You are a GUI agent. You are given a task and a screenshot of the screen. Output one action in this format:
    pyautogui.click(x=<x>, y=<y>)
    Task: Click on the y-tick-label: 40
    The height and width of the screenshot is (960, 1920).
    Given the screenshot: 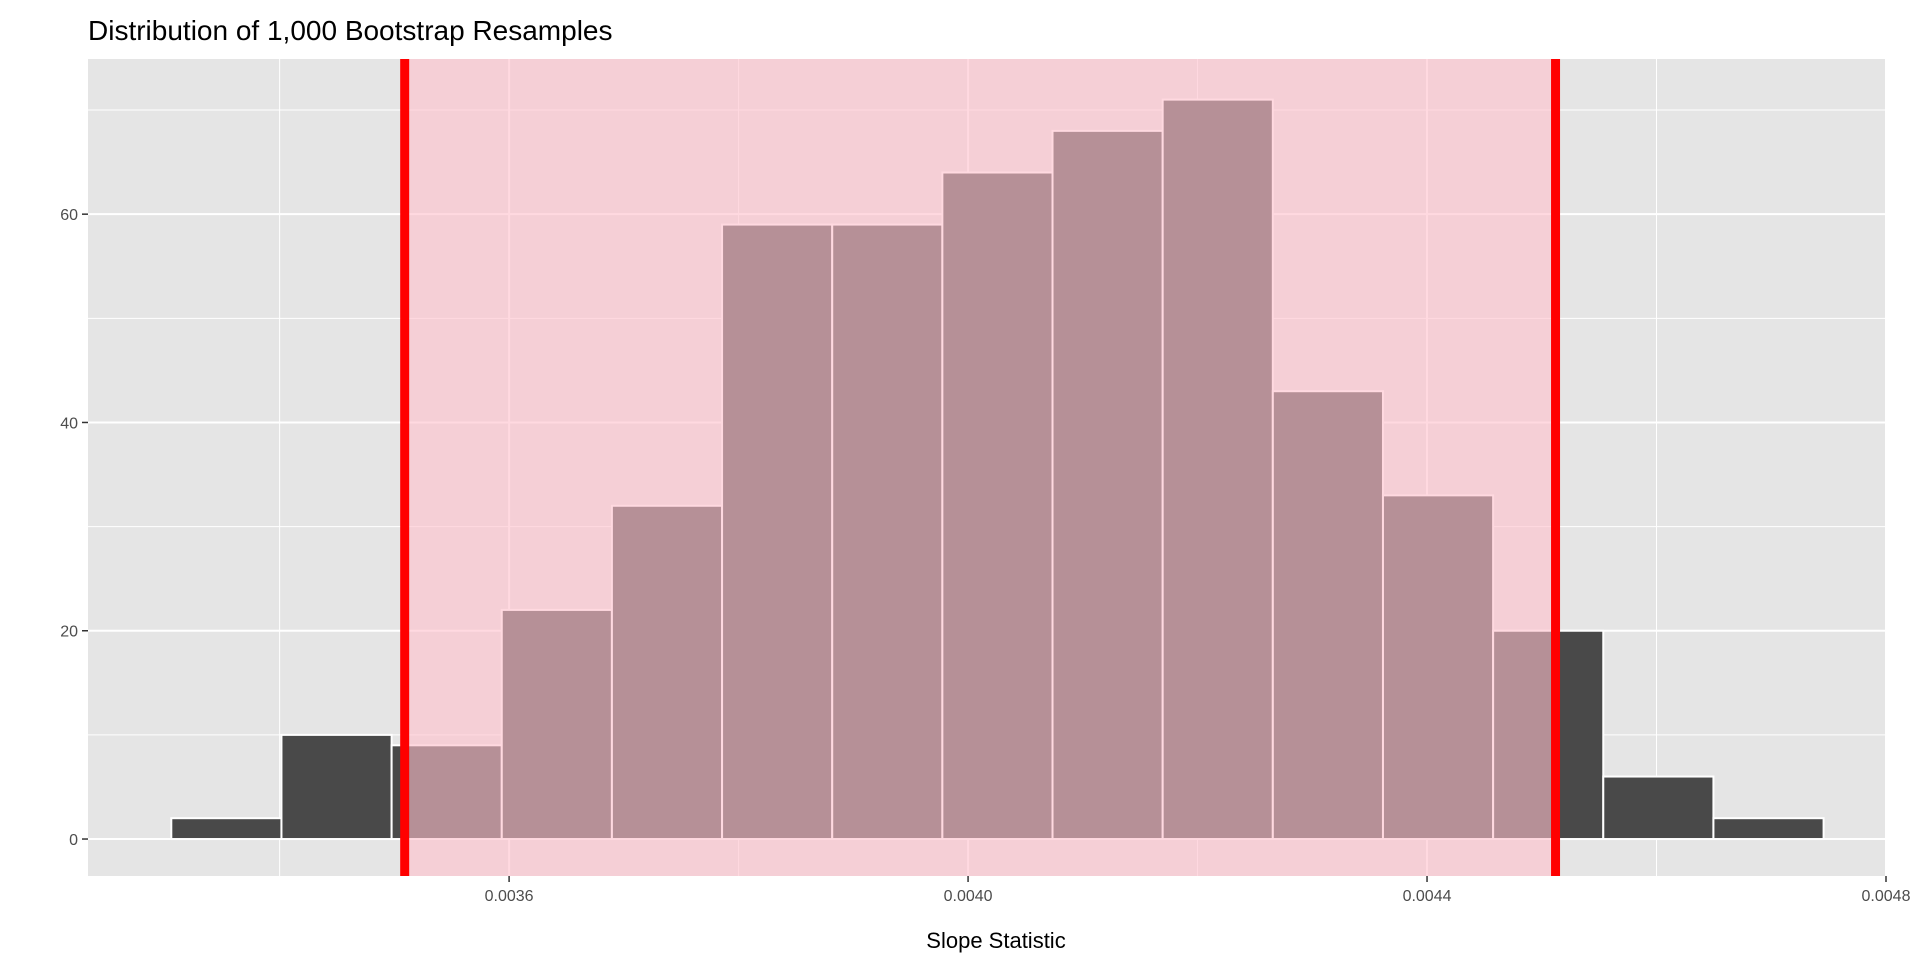 What is the action you would take?
    pyautogui.click(x=69, y=423)
    